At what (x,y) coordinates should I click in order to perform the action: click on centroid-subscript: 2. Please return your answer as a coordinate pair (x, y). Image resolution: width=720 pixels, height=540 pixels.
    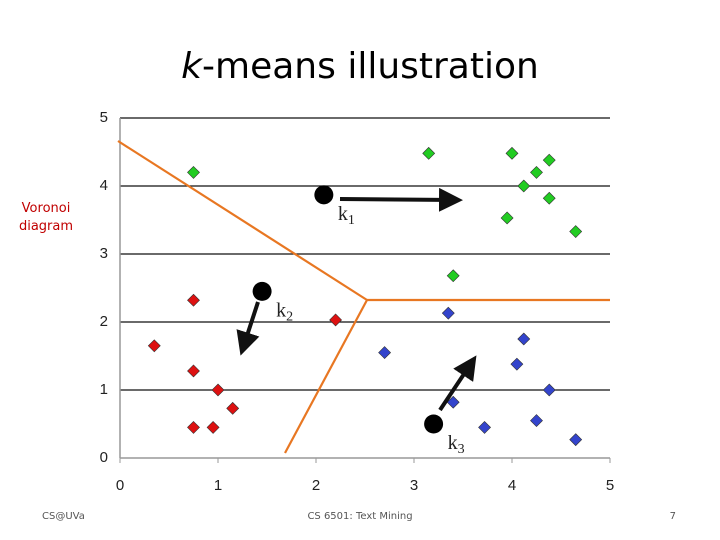
    Looking at the image, I should click on (289, 317).